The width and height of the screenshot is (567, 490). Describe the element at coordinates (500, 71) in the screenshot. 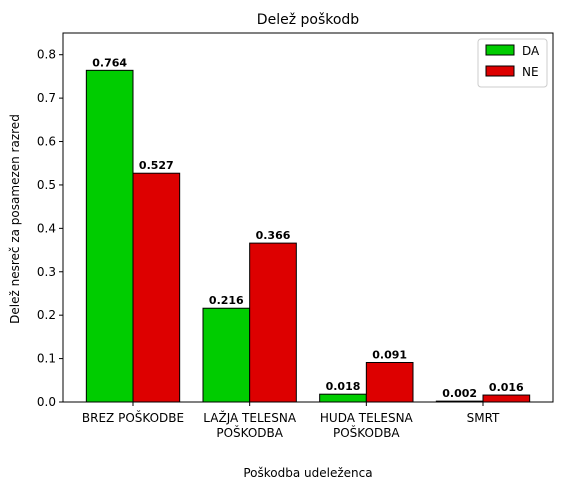

I see `legend-swatch-ne` at that location.